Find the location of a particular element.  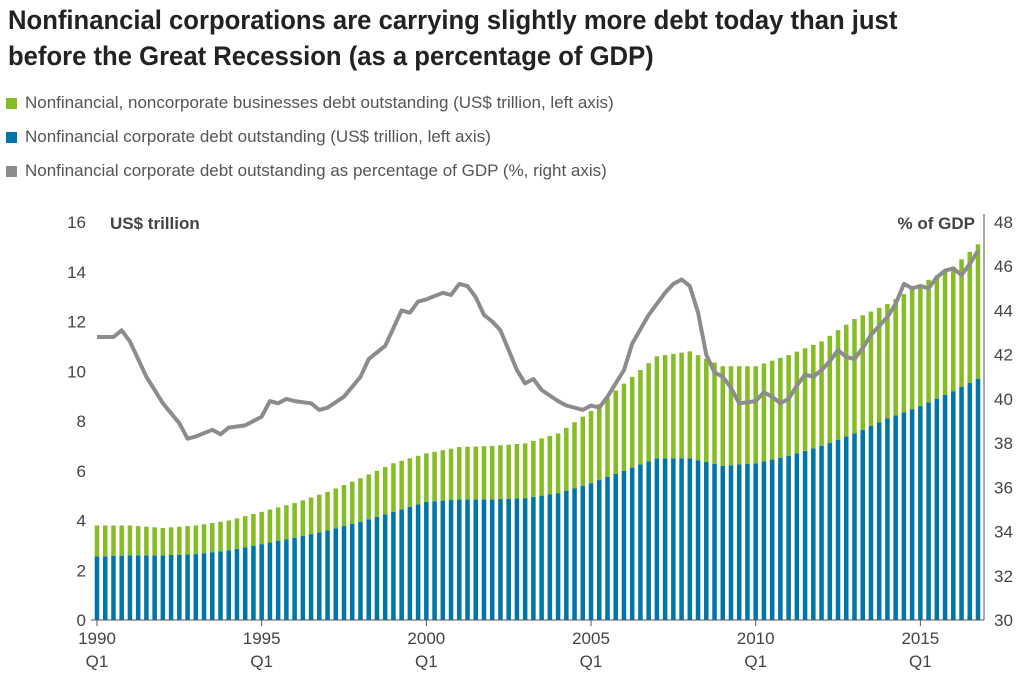

right-axis-title: % of GDP is located at coordinates (936, 223).